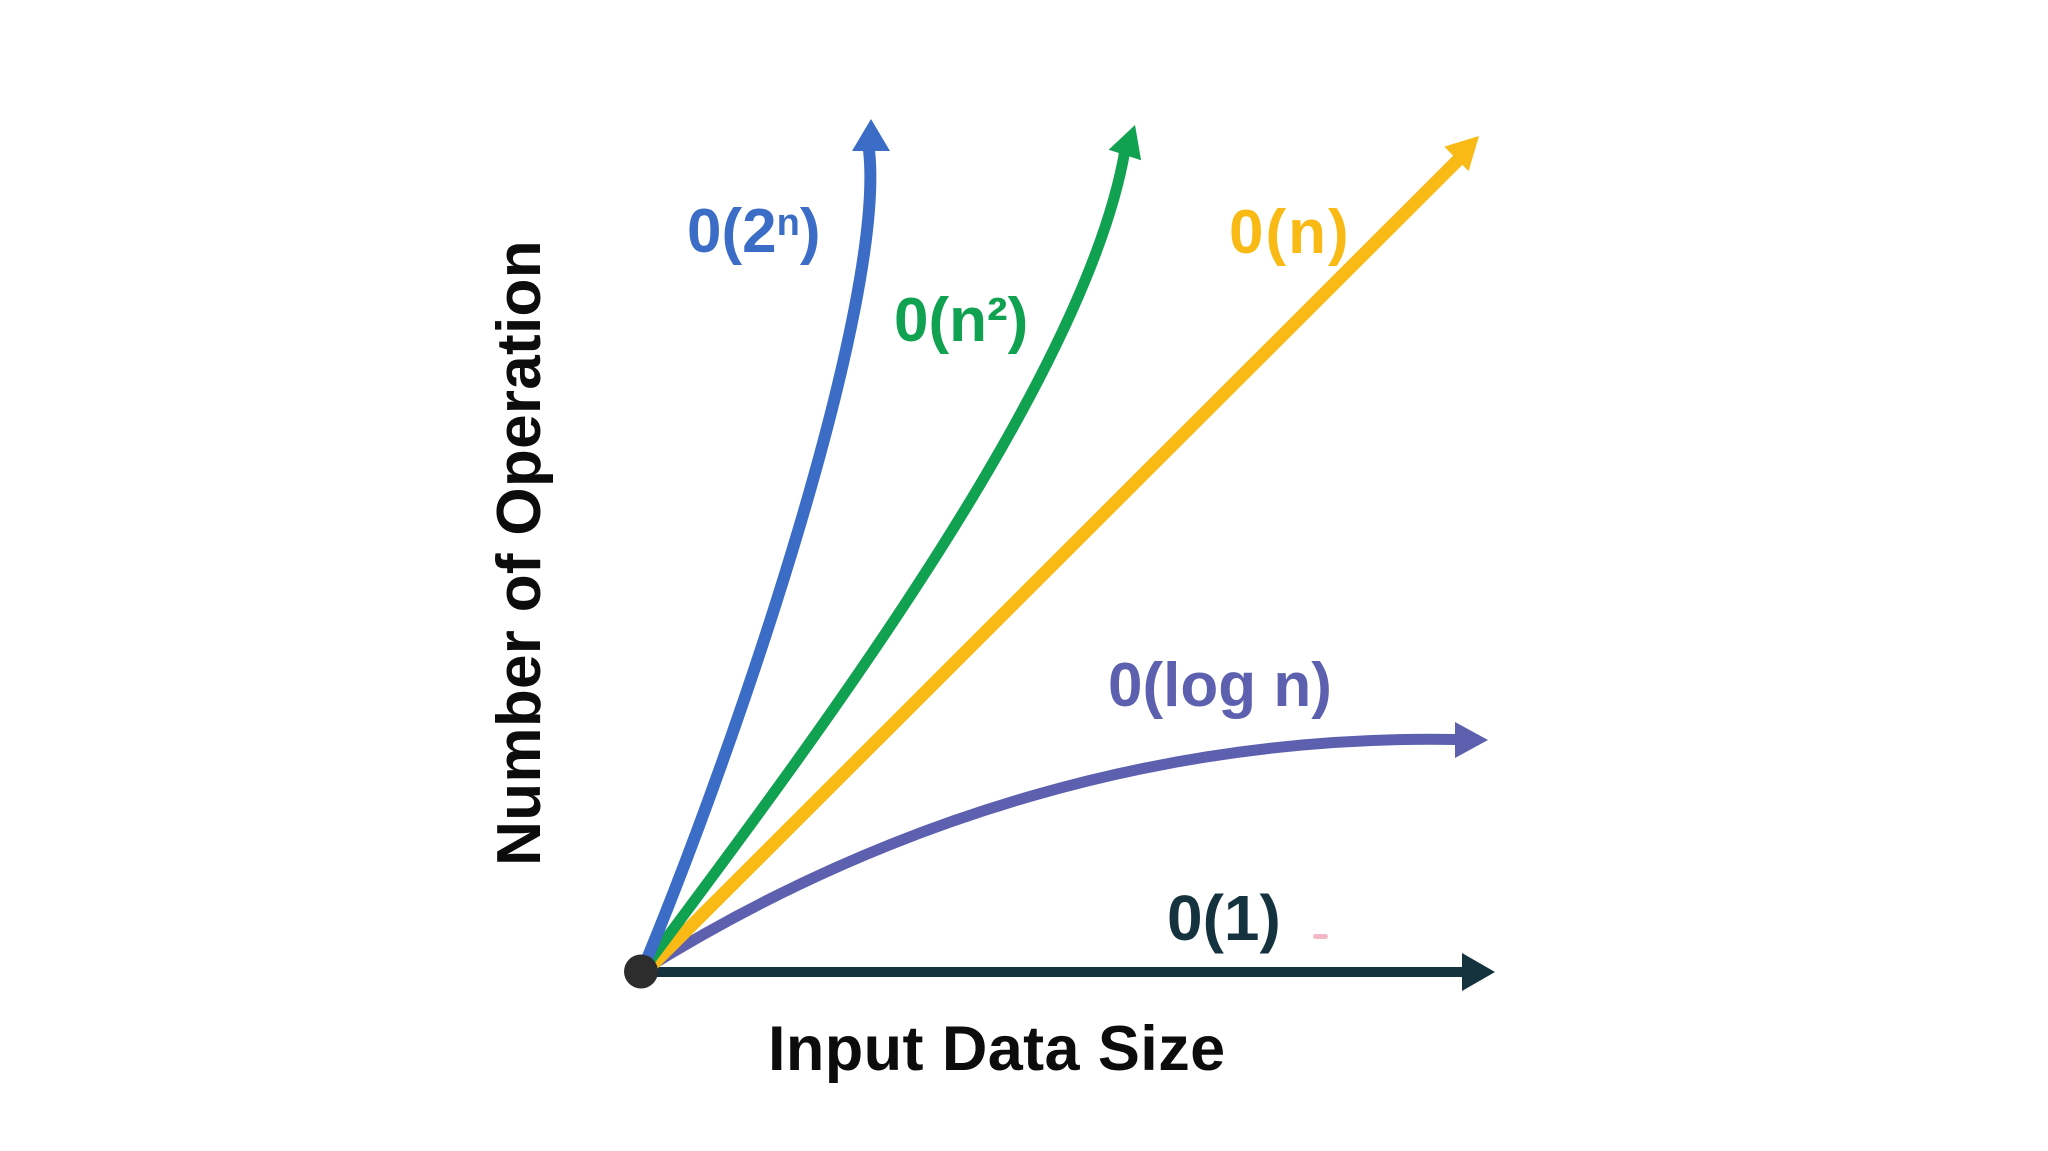 Image resolution: width=2048 pixels, height=1151 pixels. I want to click on svg-text: Input Data Size, so click(997, 1049).